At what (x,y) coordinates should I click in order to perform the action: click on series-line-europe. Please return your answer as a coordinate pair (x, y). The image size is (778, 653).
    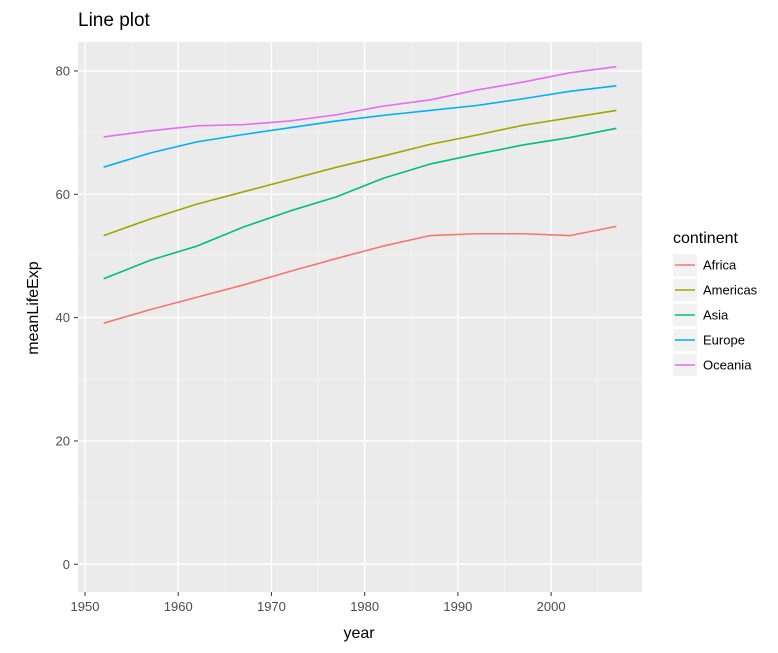
    Looking at the image, I should click on (360, 126).